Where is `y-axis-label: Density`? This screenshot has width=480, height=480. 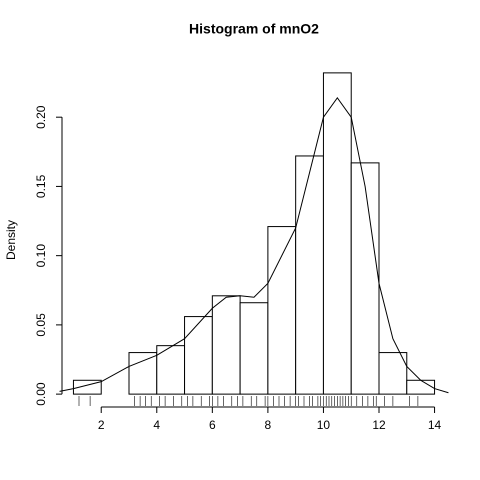 y-axis-label: Density is located at coordinates (11, 240).